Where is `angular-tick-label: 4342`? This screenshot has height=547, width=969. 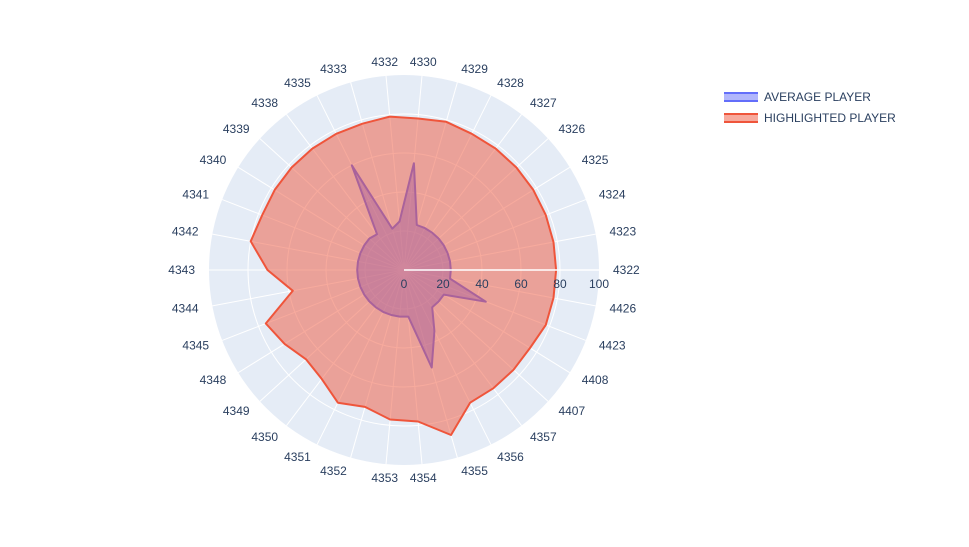 angular-tick-label: 4342 is located at coordinates (185, 232).